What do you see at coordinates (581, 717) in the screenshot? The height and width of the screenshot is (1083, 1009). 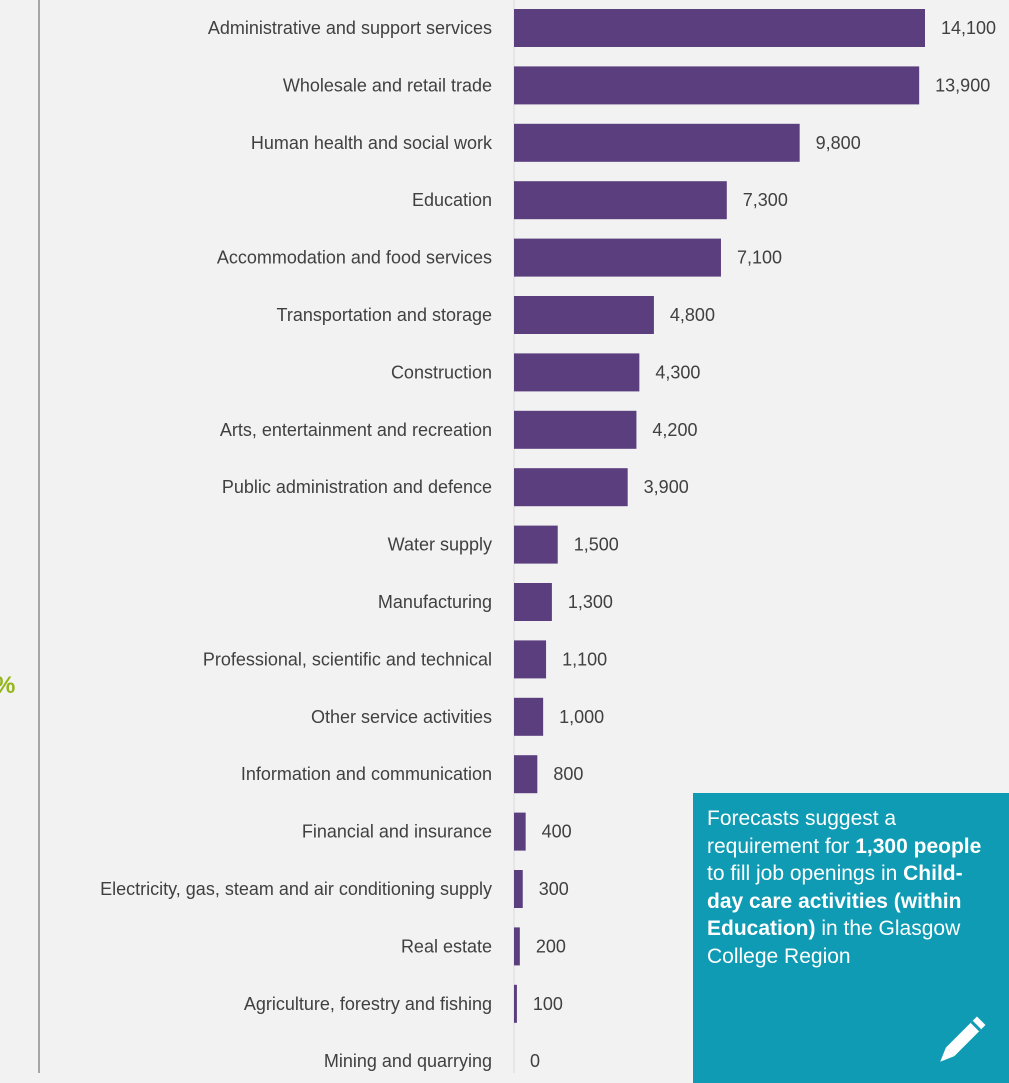 I see `value-label: 1,000` at bounding box center [581, 717].